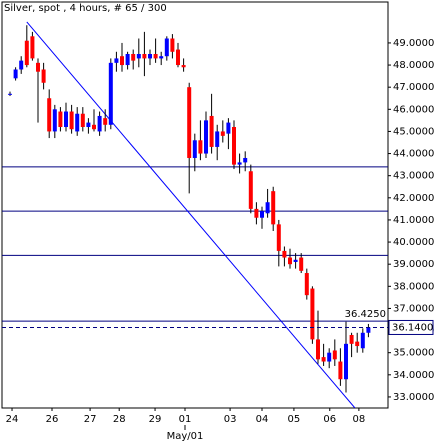 This screenshot has width=435, height=443. Describe the element at coordinates (413, 131) in the screenshot. I see `y-tick-label: 45.0000` at that location.